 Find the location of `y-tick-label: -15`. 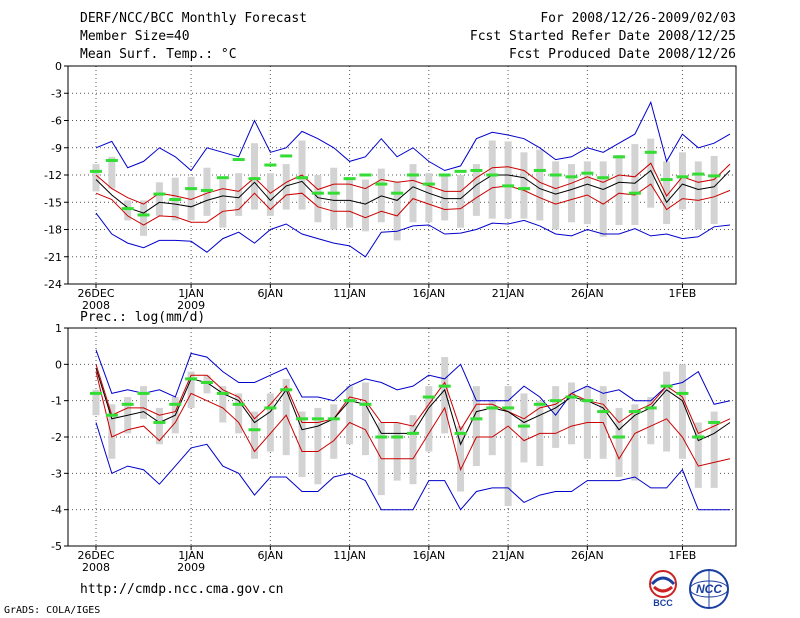

y-tick-label: -15 is located at coordinates (53, 202).